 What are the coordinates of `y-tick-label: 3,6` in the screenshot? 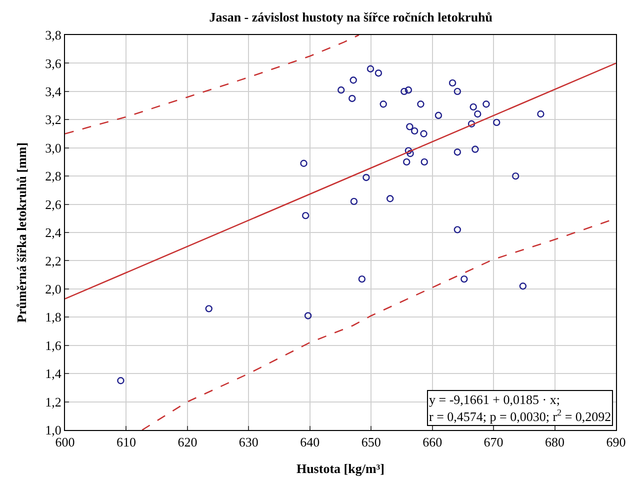 It's located at (53, 63).